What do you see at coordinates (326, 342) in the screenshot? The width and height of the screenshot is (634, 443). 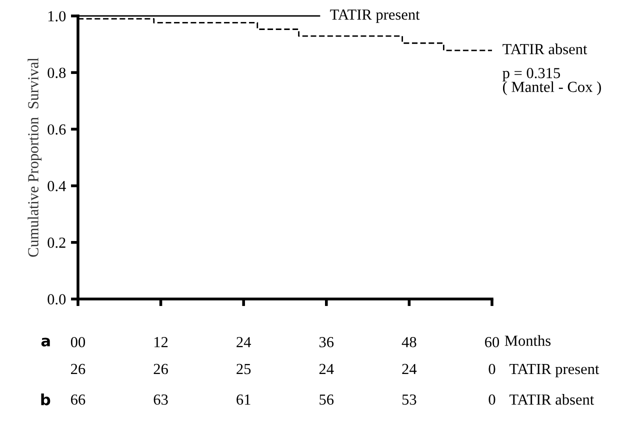 I see `x-tick-label: 36` at bounding box center [326, 342].